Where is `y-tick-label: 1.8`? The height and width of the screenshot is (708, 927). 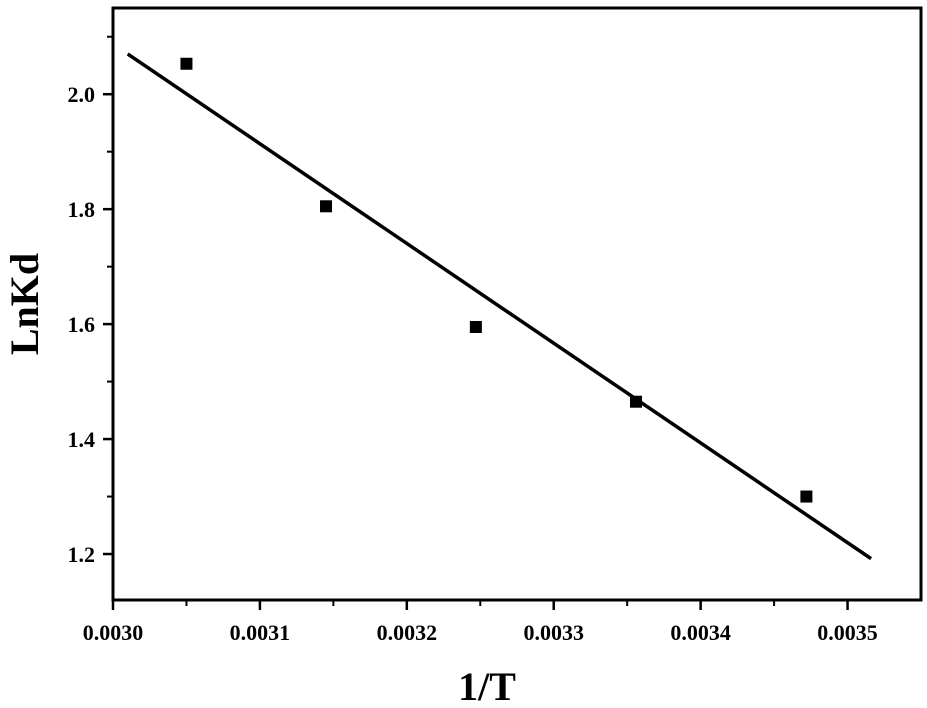
y-tick-label: 1.8 is located at coordinates (82, 209).